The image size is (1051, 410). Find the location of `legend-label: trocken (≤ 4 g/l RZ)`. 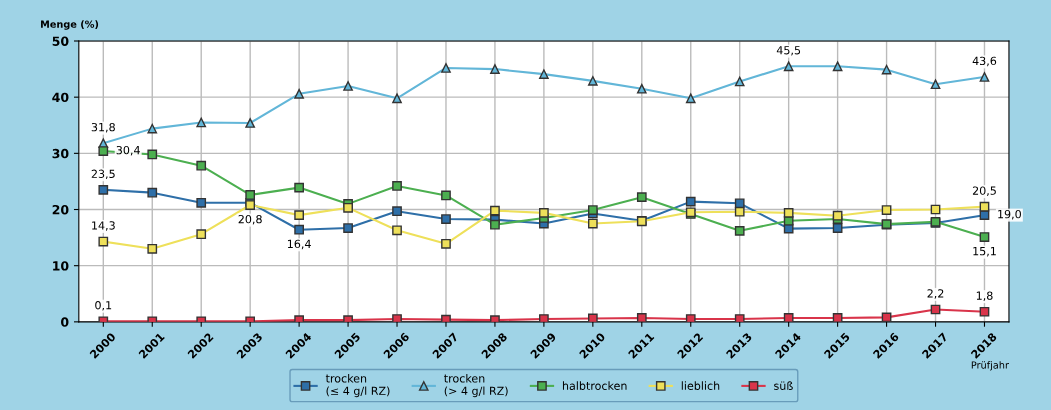

legend-label: trocken (≤ 4 g/l RZ) is located at coordinates (357, 385).